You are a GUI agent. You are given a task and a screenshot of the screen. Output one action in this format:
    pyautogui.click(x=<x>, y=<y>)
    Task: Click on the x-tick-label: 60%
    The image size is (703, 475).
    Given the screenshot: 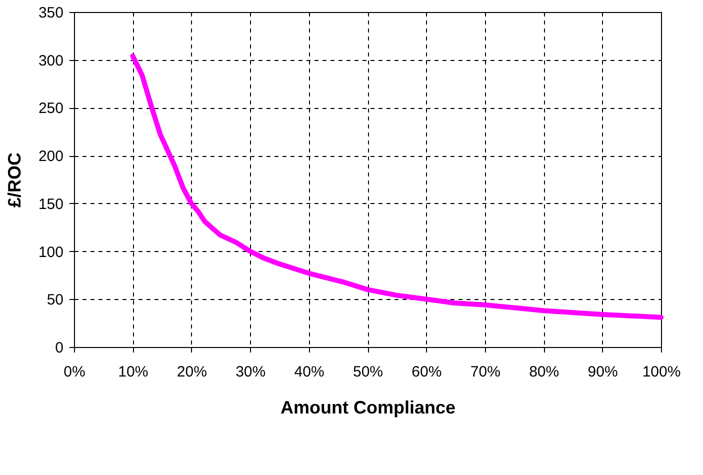 What is the action you would take?
    pyautogui.click(x=427, y=372)
    